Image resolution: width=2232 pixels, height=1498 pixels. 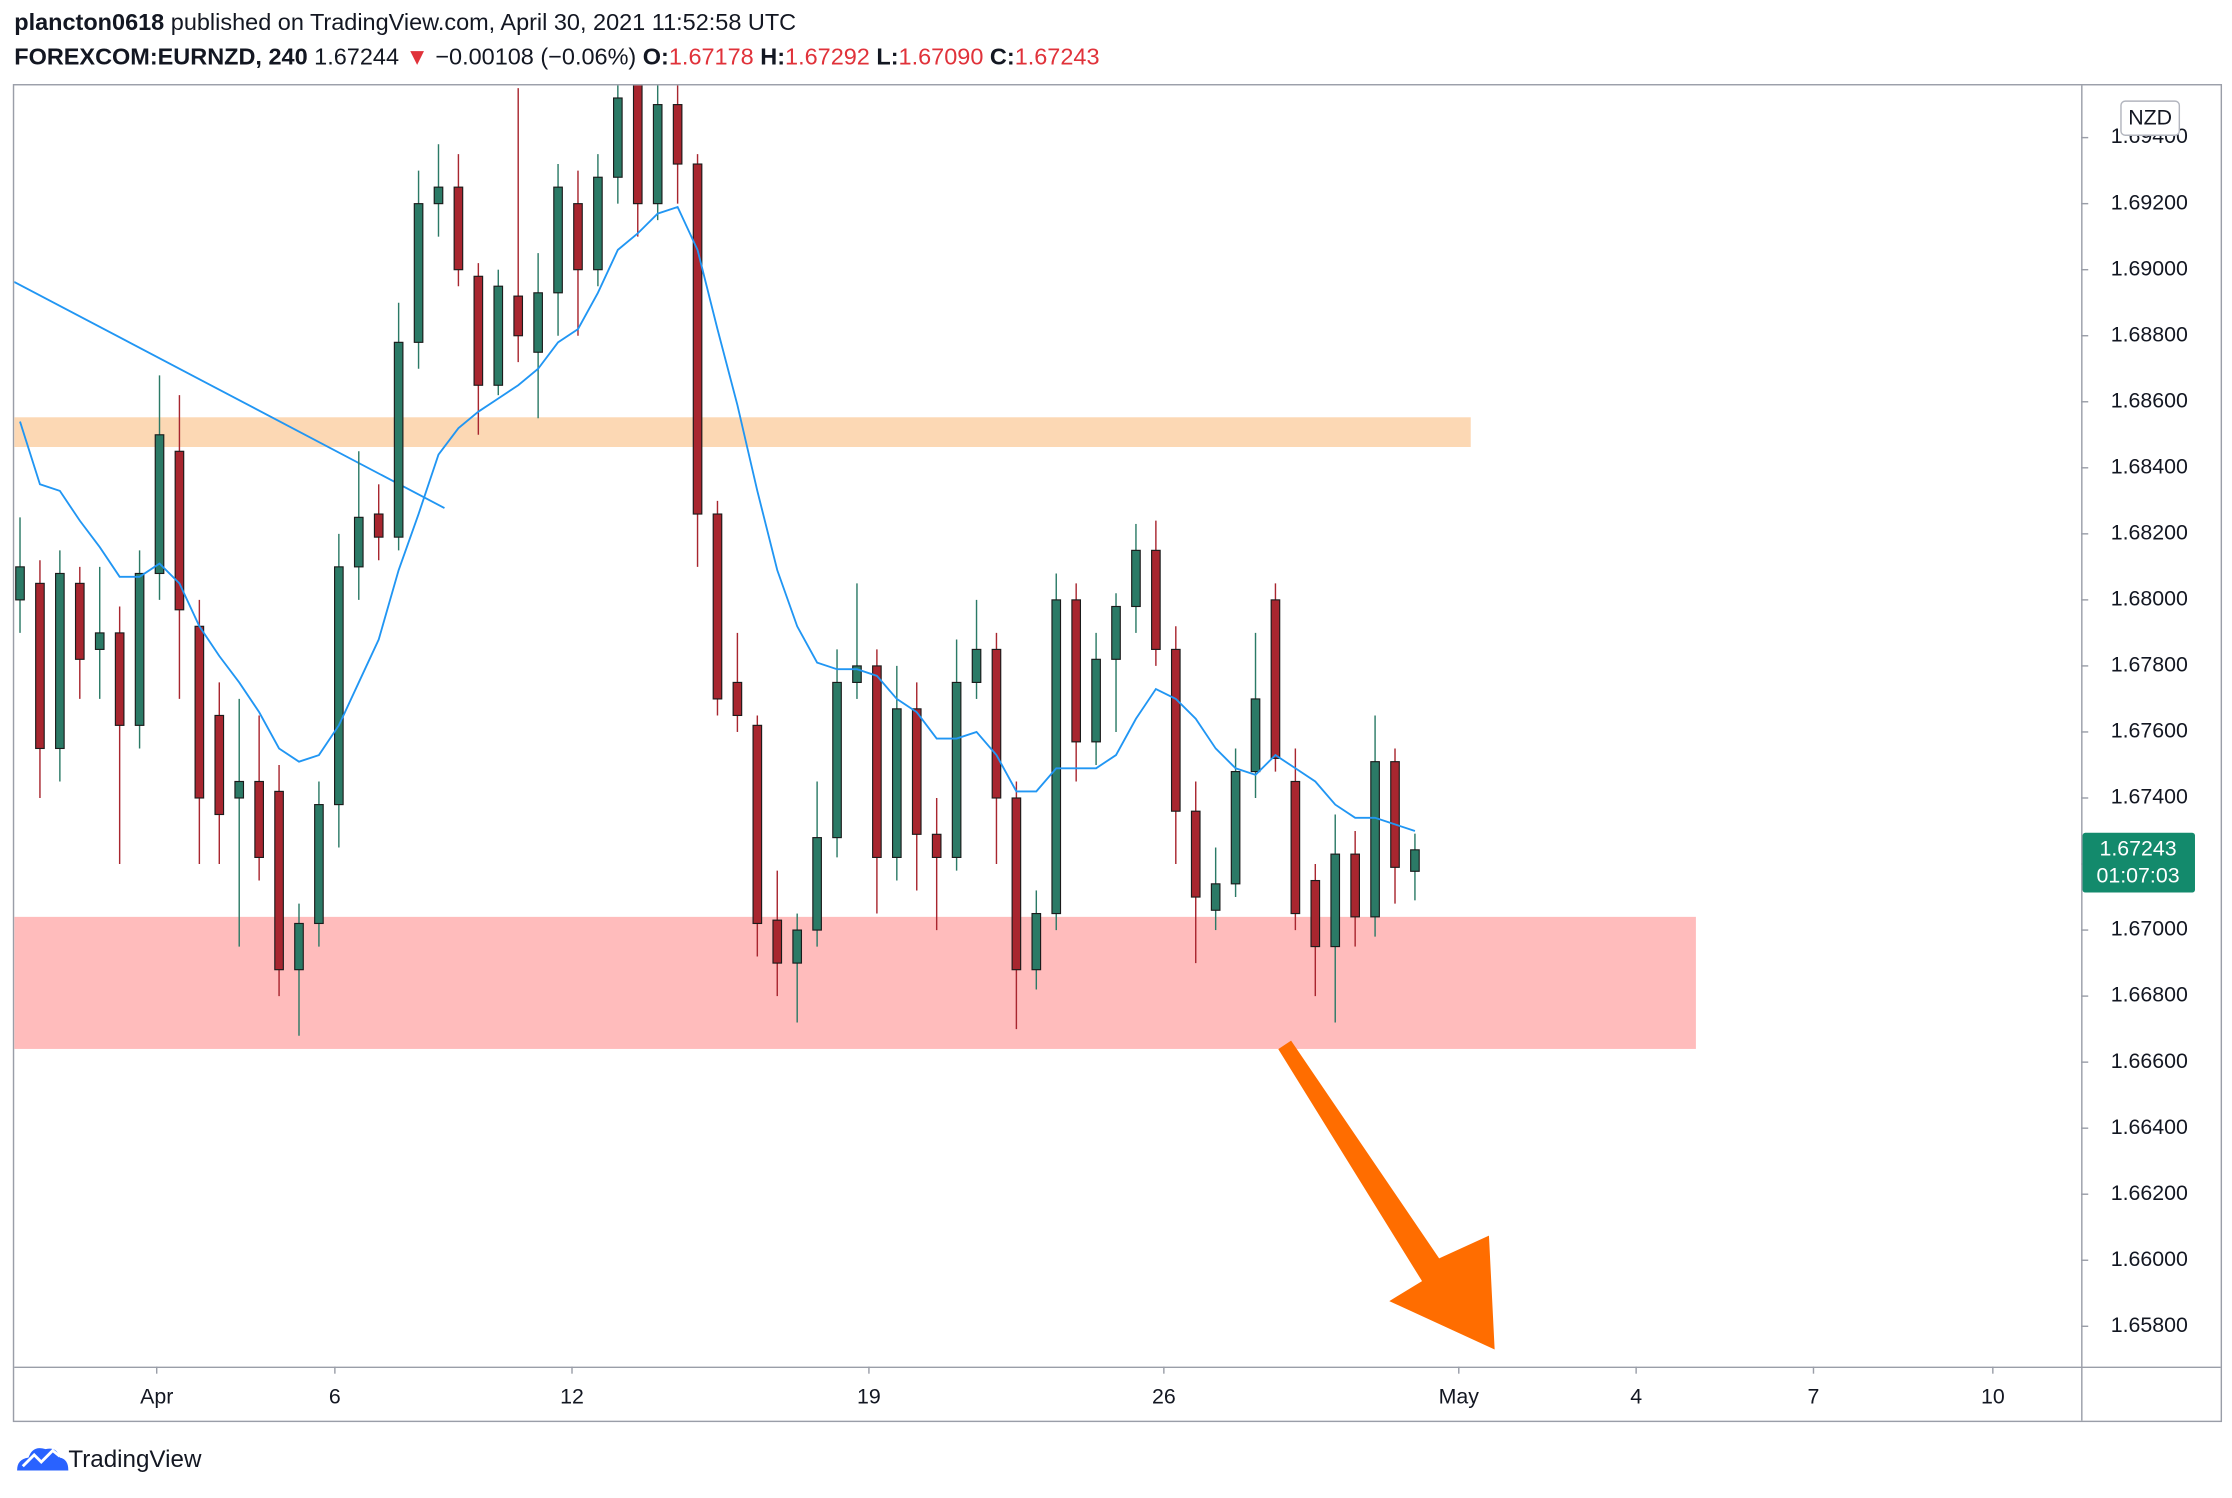 What do you see at coordinates (869, 1397) in the screenshot?
I see `x-tick-label: 19` at bounding box center [869, 1397].